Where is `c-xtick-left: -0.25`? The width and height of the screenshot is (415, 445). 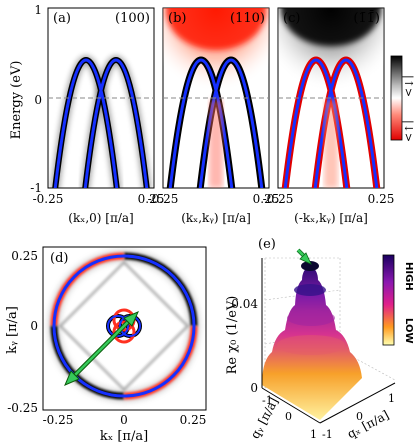 c-xtick-left: -0.25 is located at coordinates (278, 199).